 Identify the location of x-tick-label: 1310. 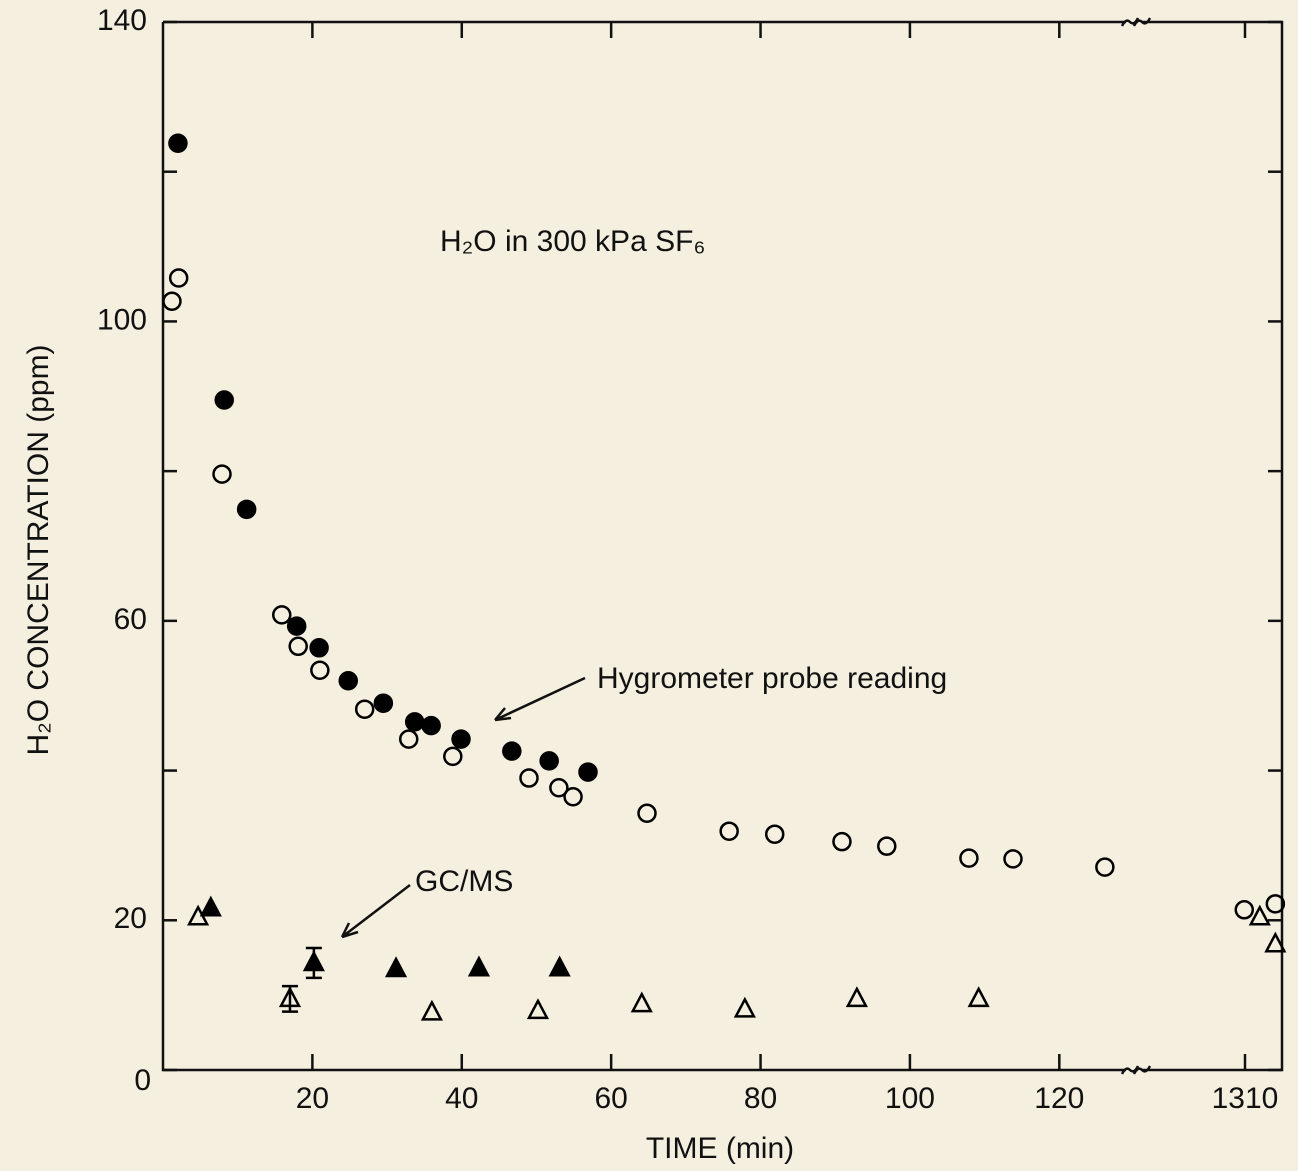
(1245, 1098).